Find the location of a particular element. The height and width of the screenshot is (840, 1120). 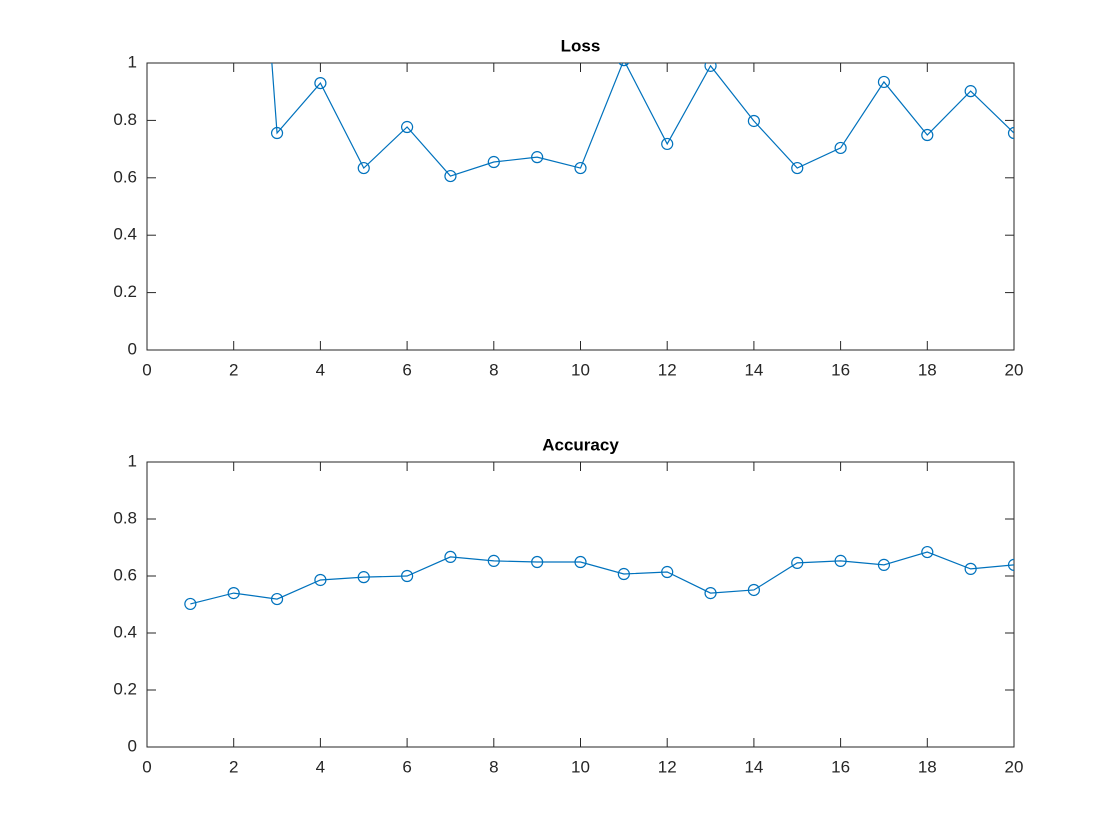

chart-title: Loss is located at coordinates (581, 45).